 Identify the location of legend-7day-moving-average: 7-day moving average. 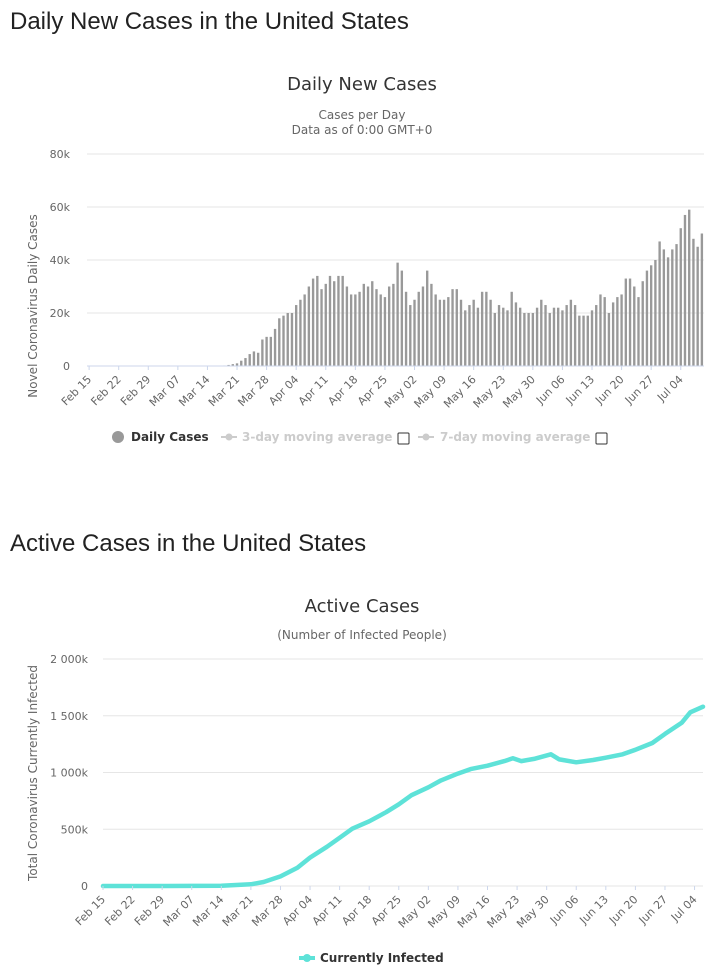
(515, 437).